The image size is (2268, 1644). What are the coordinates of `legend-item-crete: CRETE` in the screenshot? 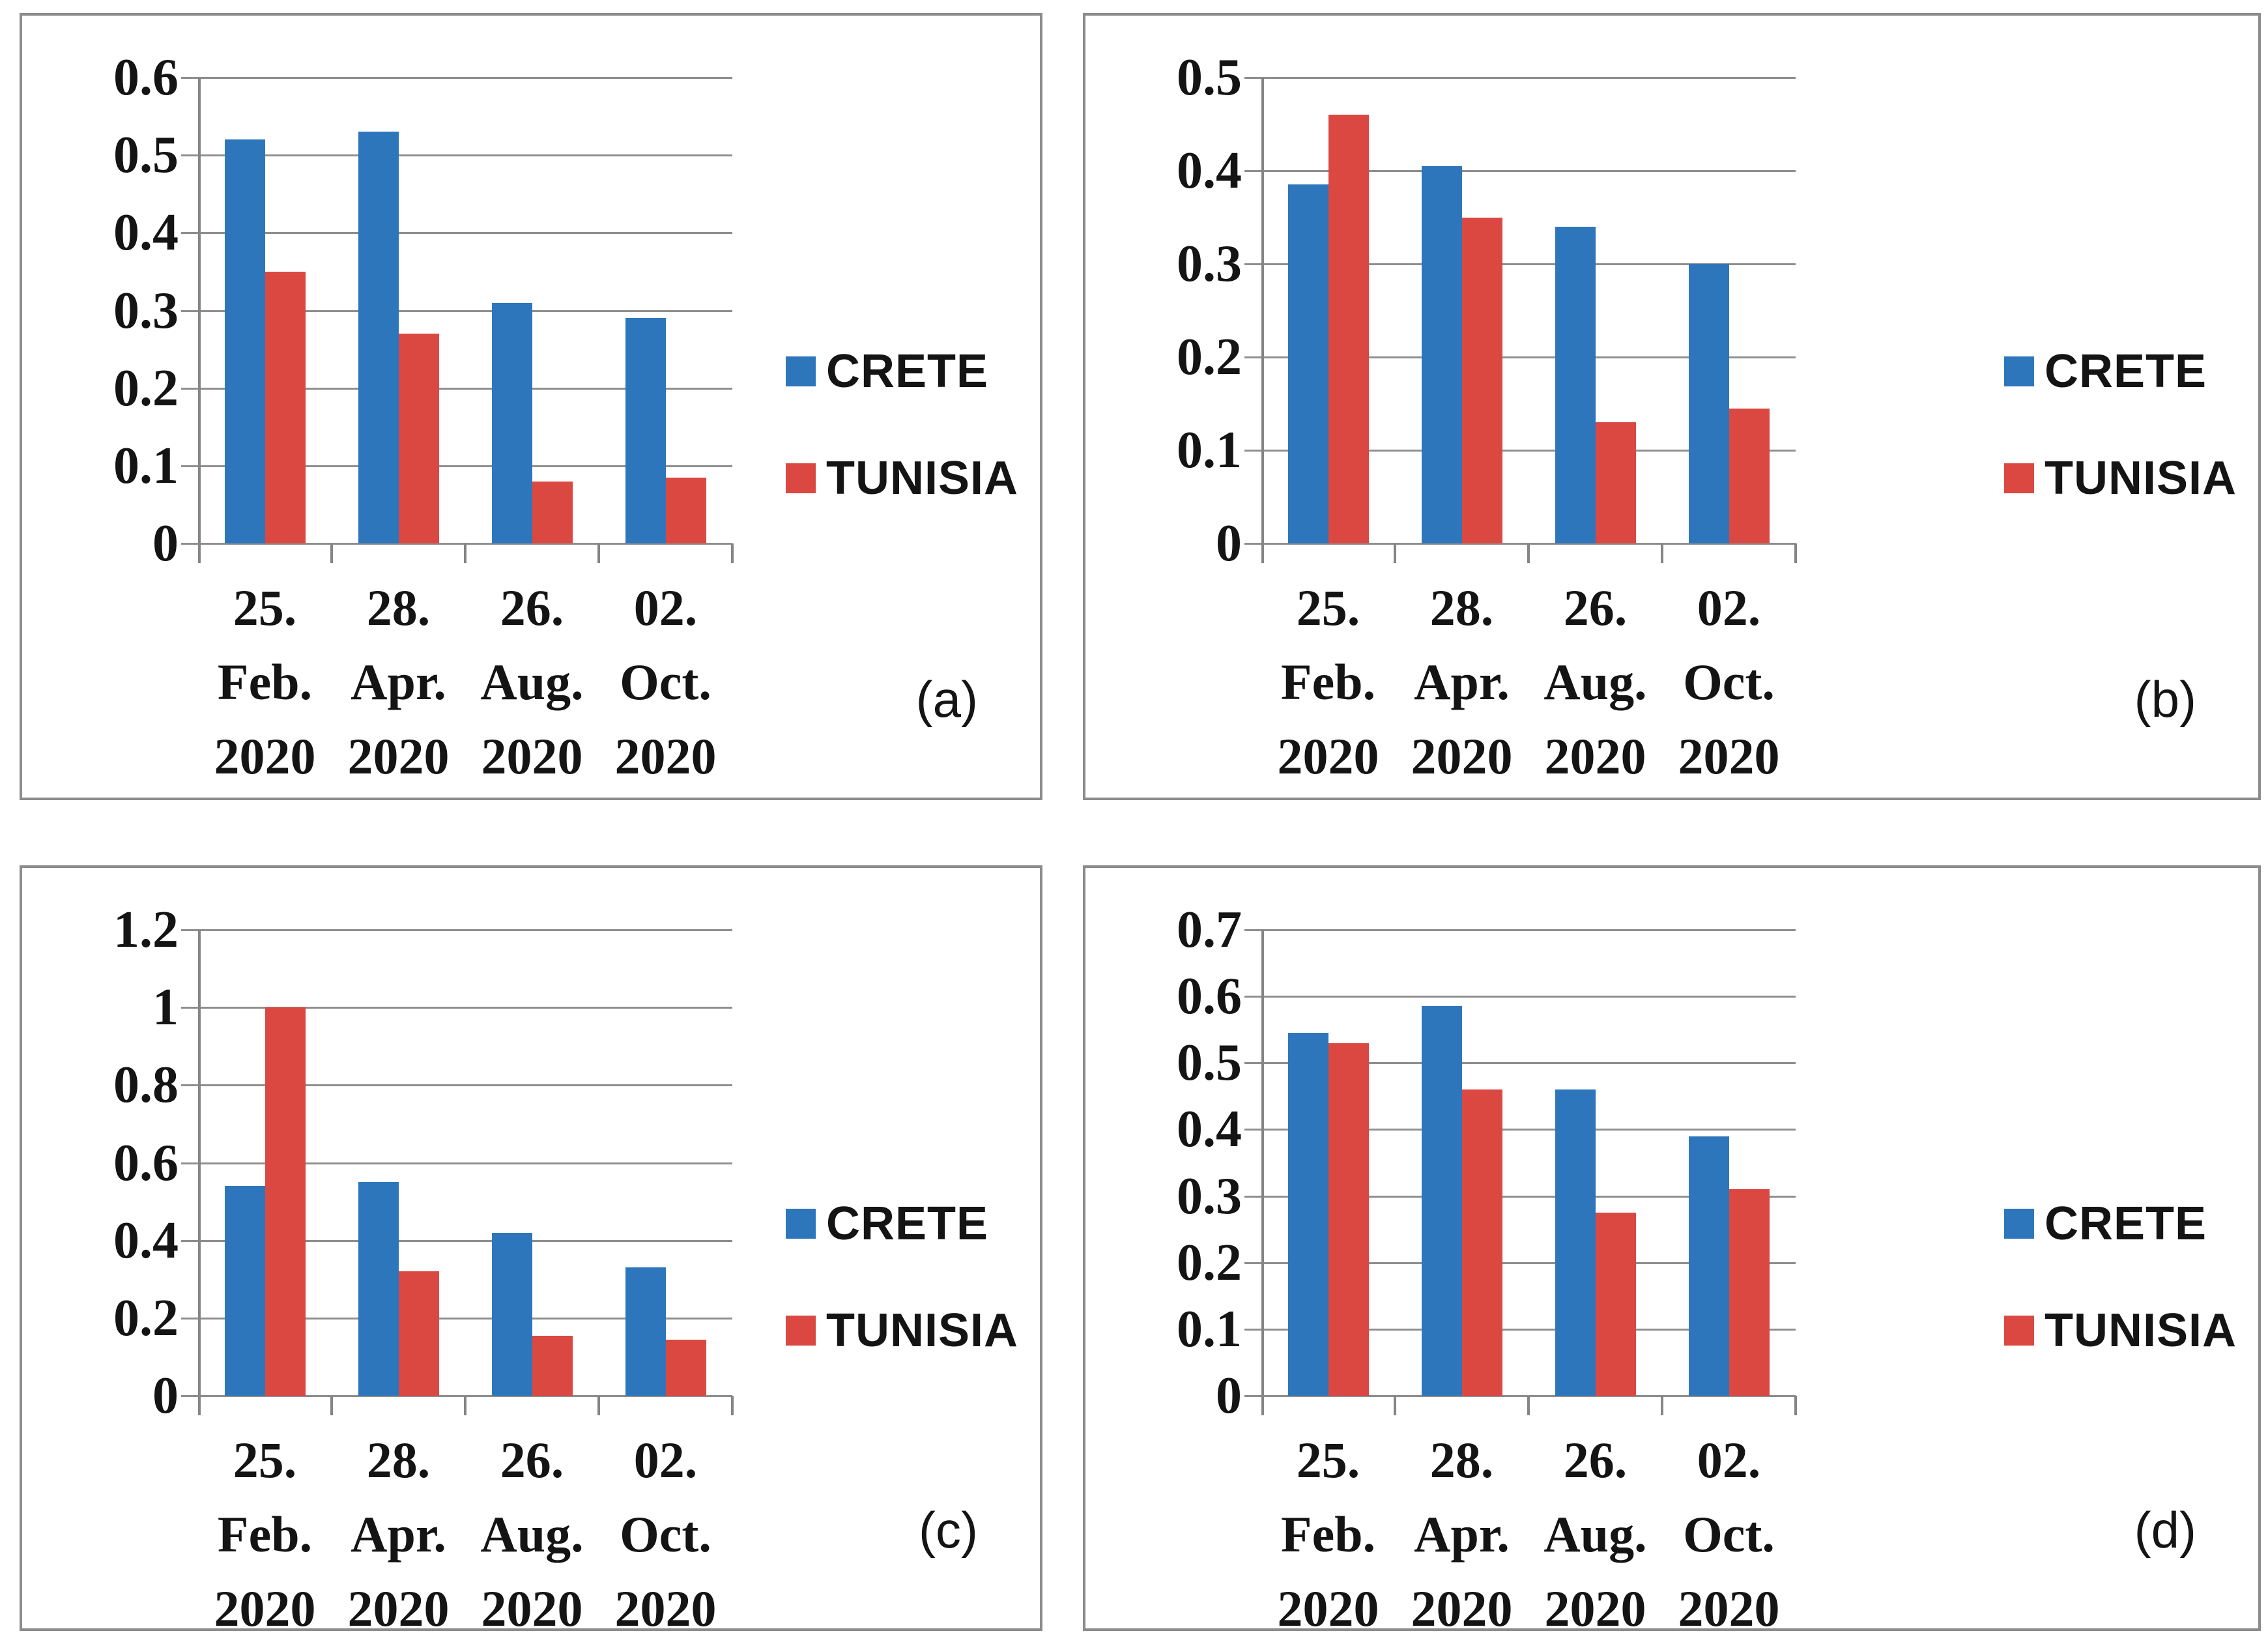 It's located at (902, 371).